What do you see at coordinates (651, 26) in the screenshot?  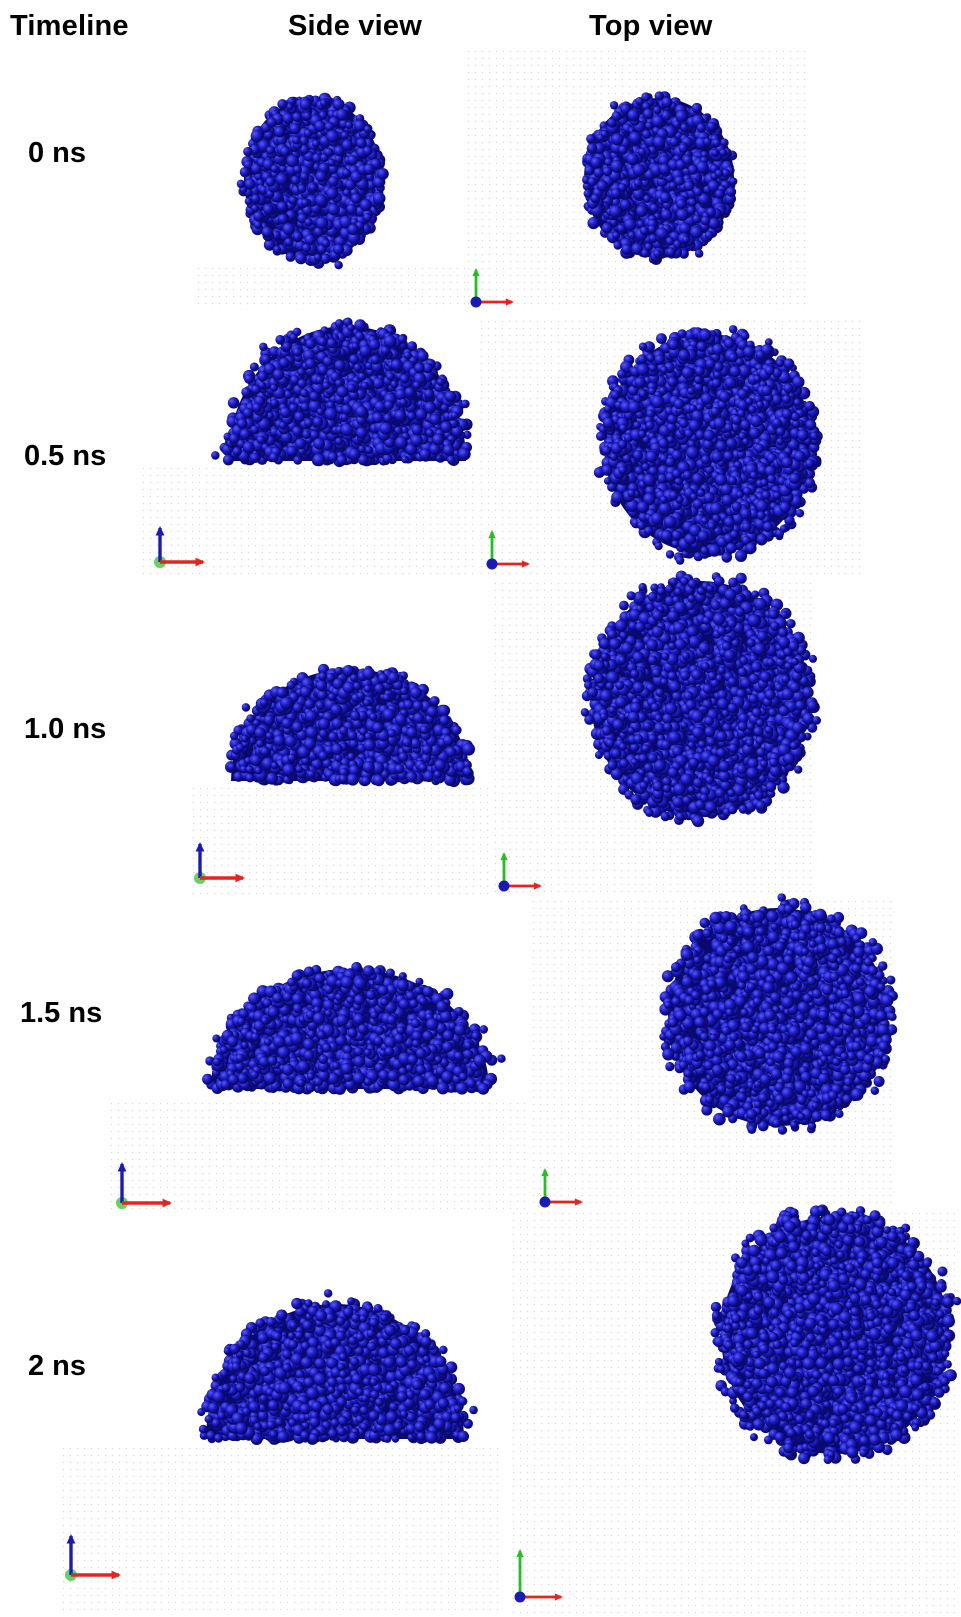 I see `header-top-view: Top view` at bounding box center [651, 26].